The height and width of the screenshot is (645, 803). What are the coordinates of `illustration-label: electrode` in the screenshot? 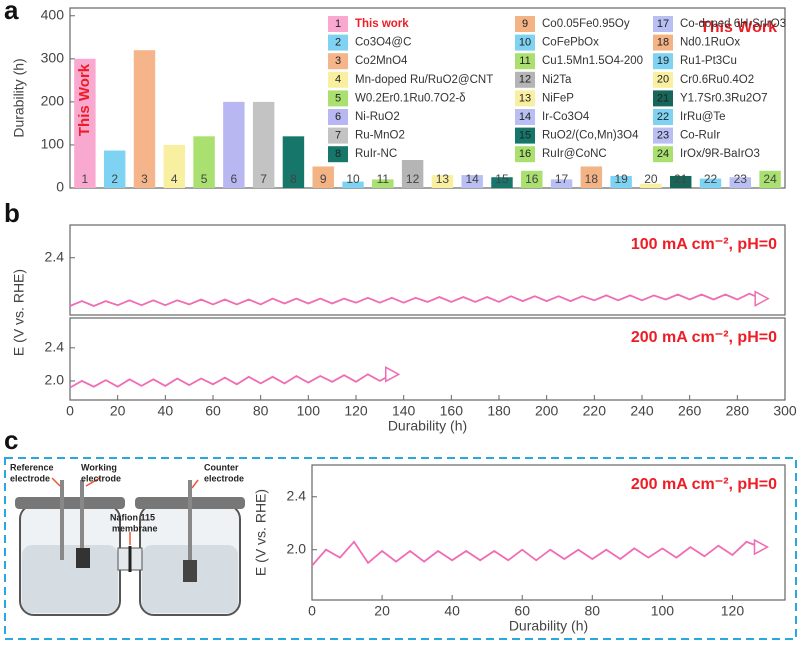 It's located at (101, 478).